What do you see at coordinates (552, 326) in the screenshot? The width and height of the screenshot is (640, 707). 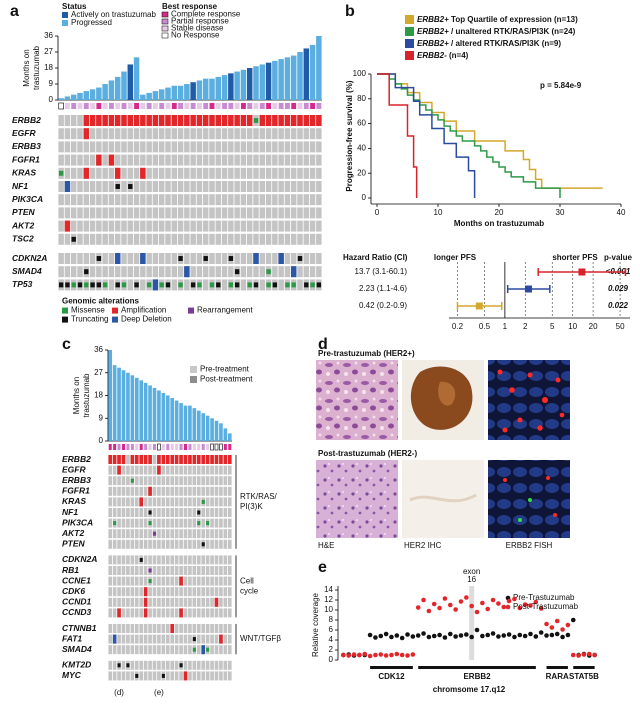 I see `x-tick-label: 5` at bounding box center [552, 326].